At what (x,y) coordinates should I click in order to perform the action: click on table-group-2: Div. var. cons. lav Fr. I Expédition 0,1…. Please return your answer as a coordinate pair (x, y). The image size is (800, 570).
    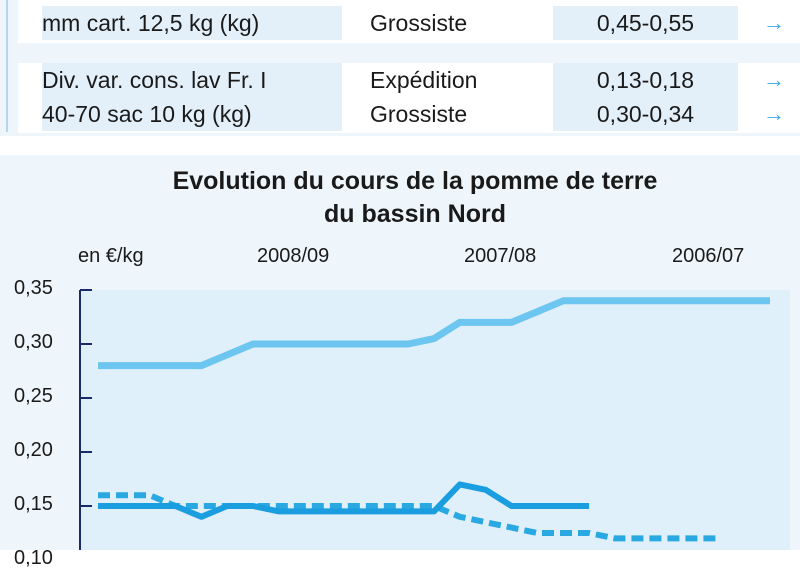
    Looking at the image, I should click on (409, 98).